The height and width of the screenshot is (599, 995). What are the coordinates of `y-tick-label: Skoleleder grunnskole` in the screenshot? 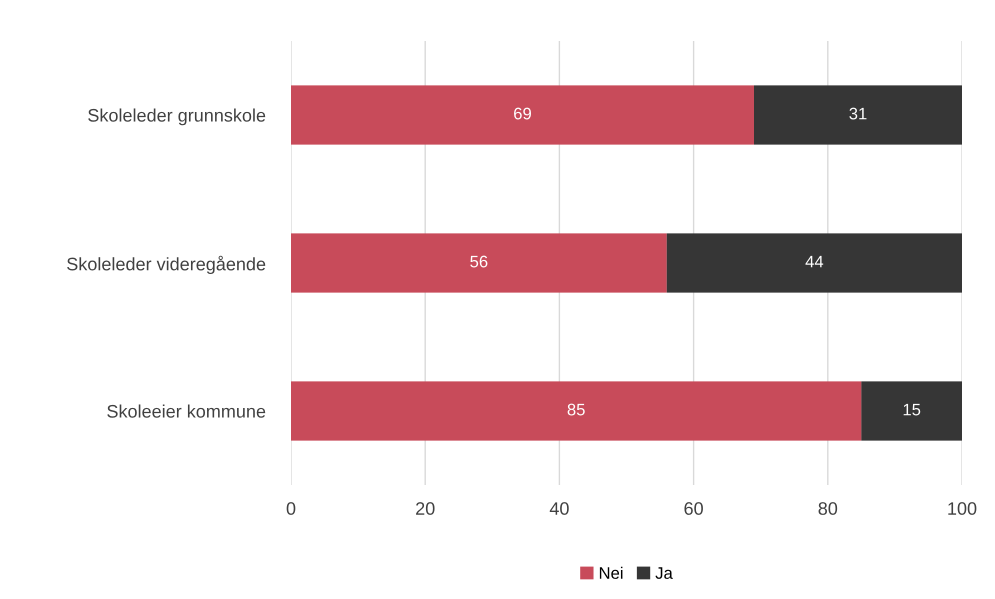 It's located at (177, 117).